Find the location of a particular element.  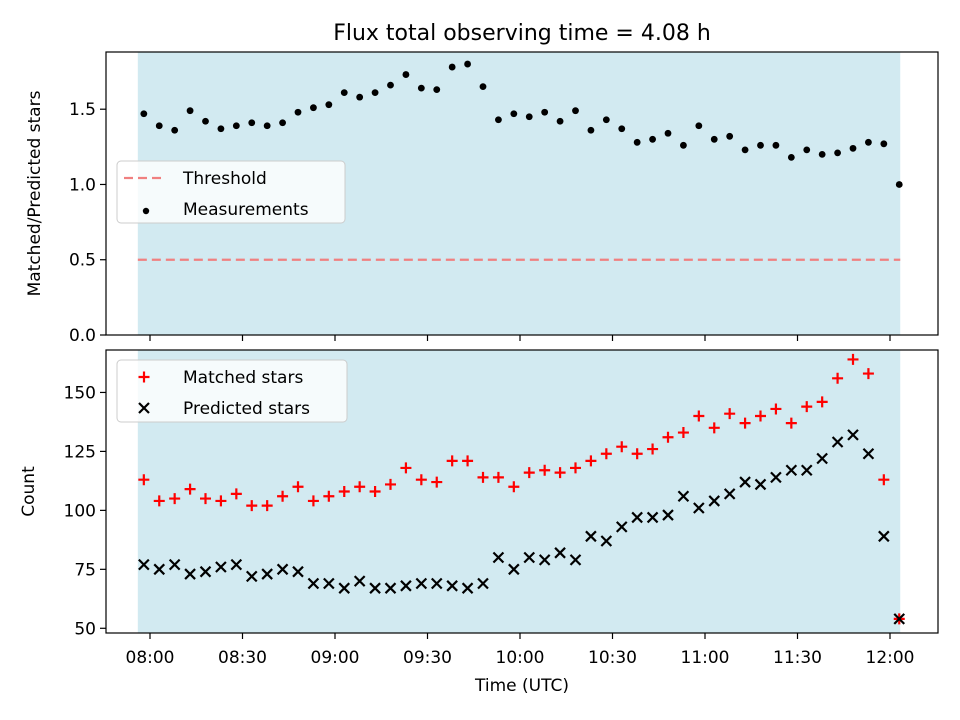

legend-predicted-swatch is located at coordinates (144, 408).